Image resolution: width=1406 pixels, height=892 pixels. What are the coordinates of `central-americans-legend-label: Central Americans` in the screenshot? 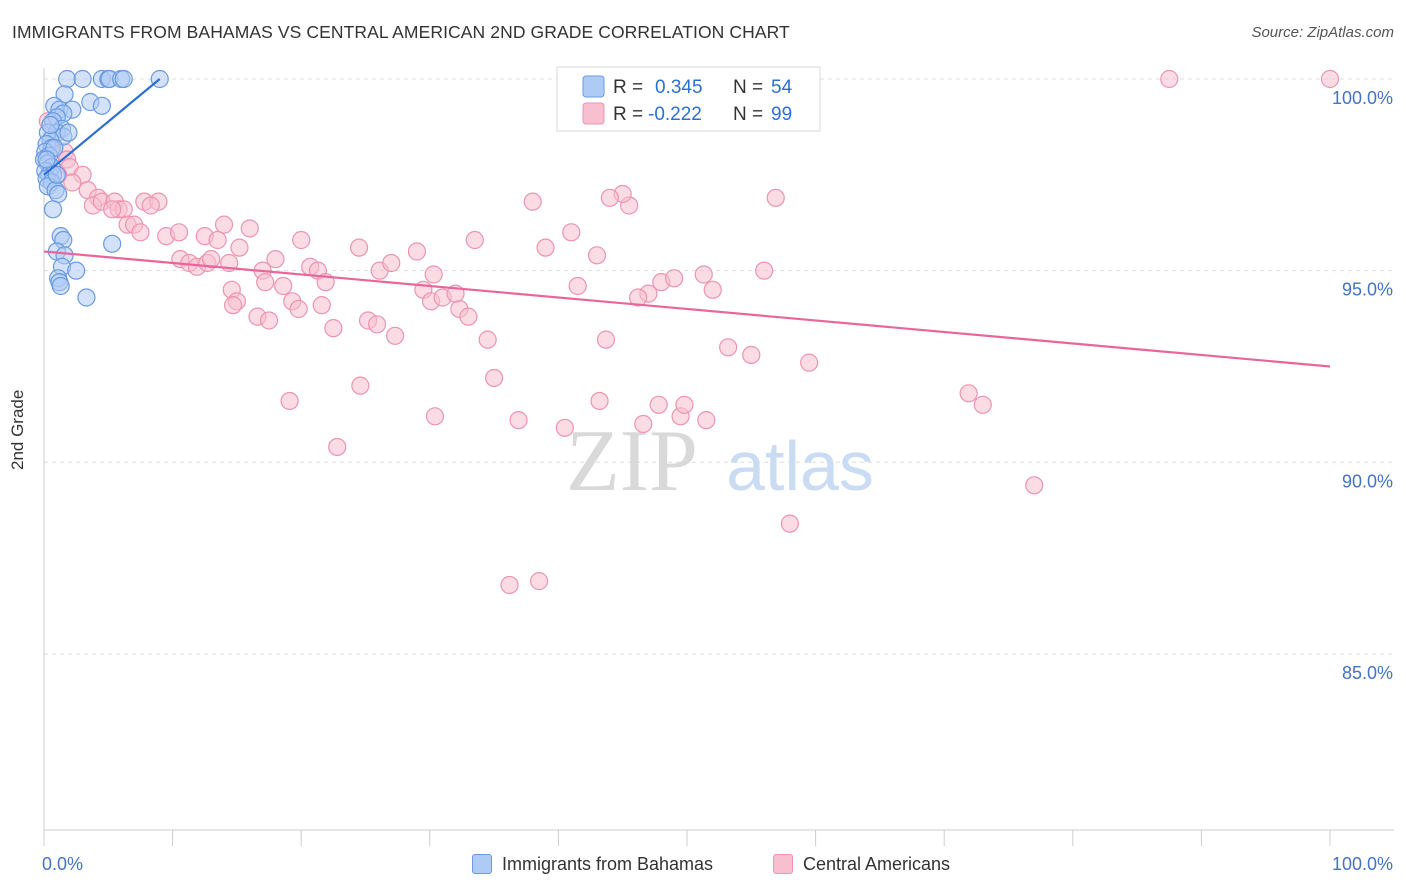 It's located at (877, 863).